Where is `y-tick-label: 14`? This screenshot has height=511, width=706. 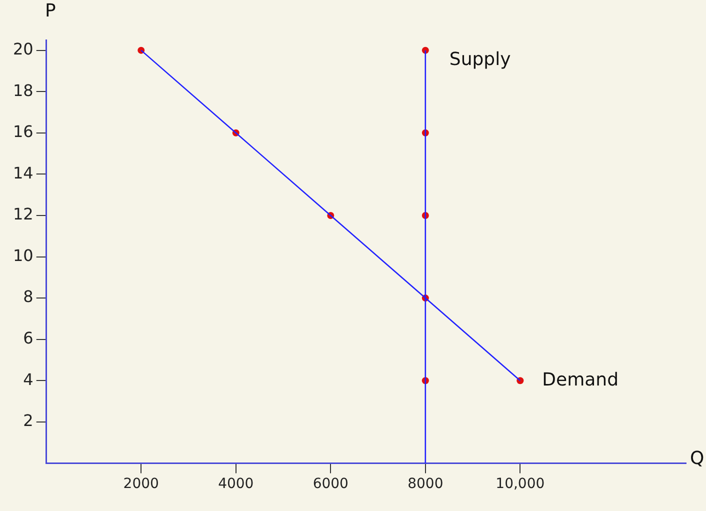
y-tick-label: 14 is located at coordinates (23, 172).